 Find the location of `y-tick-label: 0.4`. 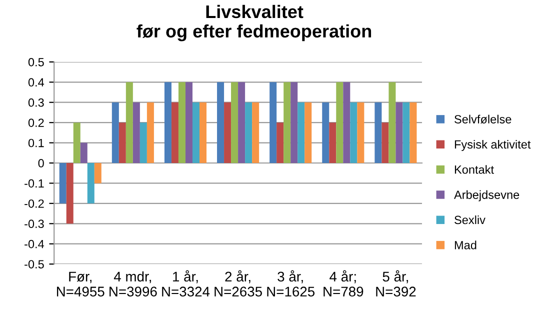

y-tick-label: 0.4 is located at coordinates (36, 82).